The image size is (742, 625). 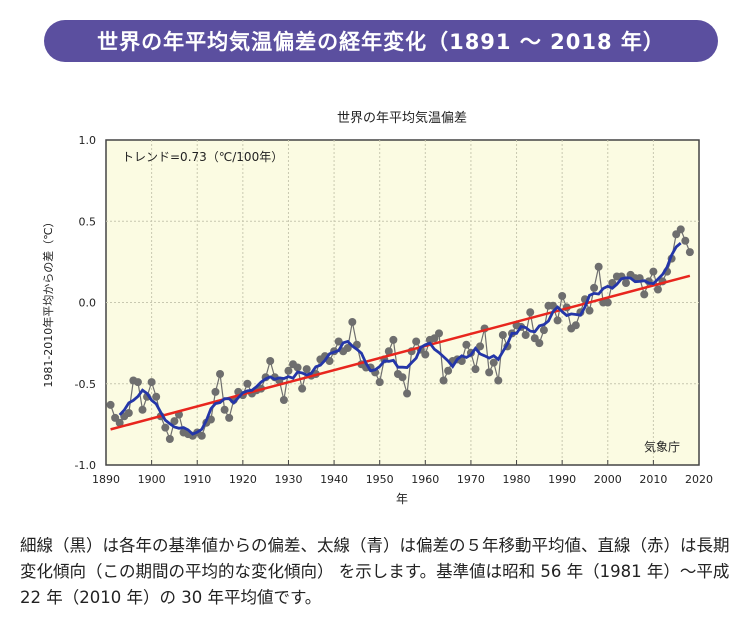 I want to click on y-axis-label: 1981-2010年平均からの差（℃）, so click(x=48, y=301).